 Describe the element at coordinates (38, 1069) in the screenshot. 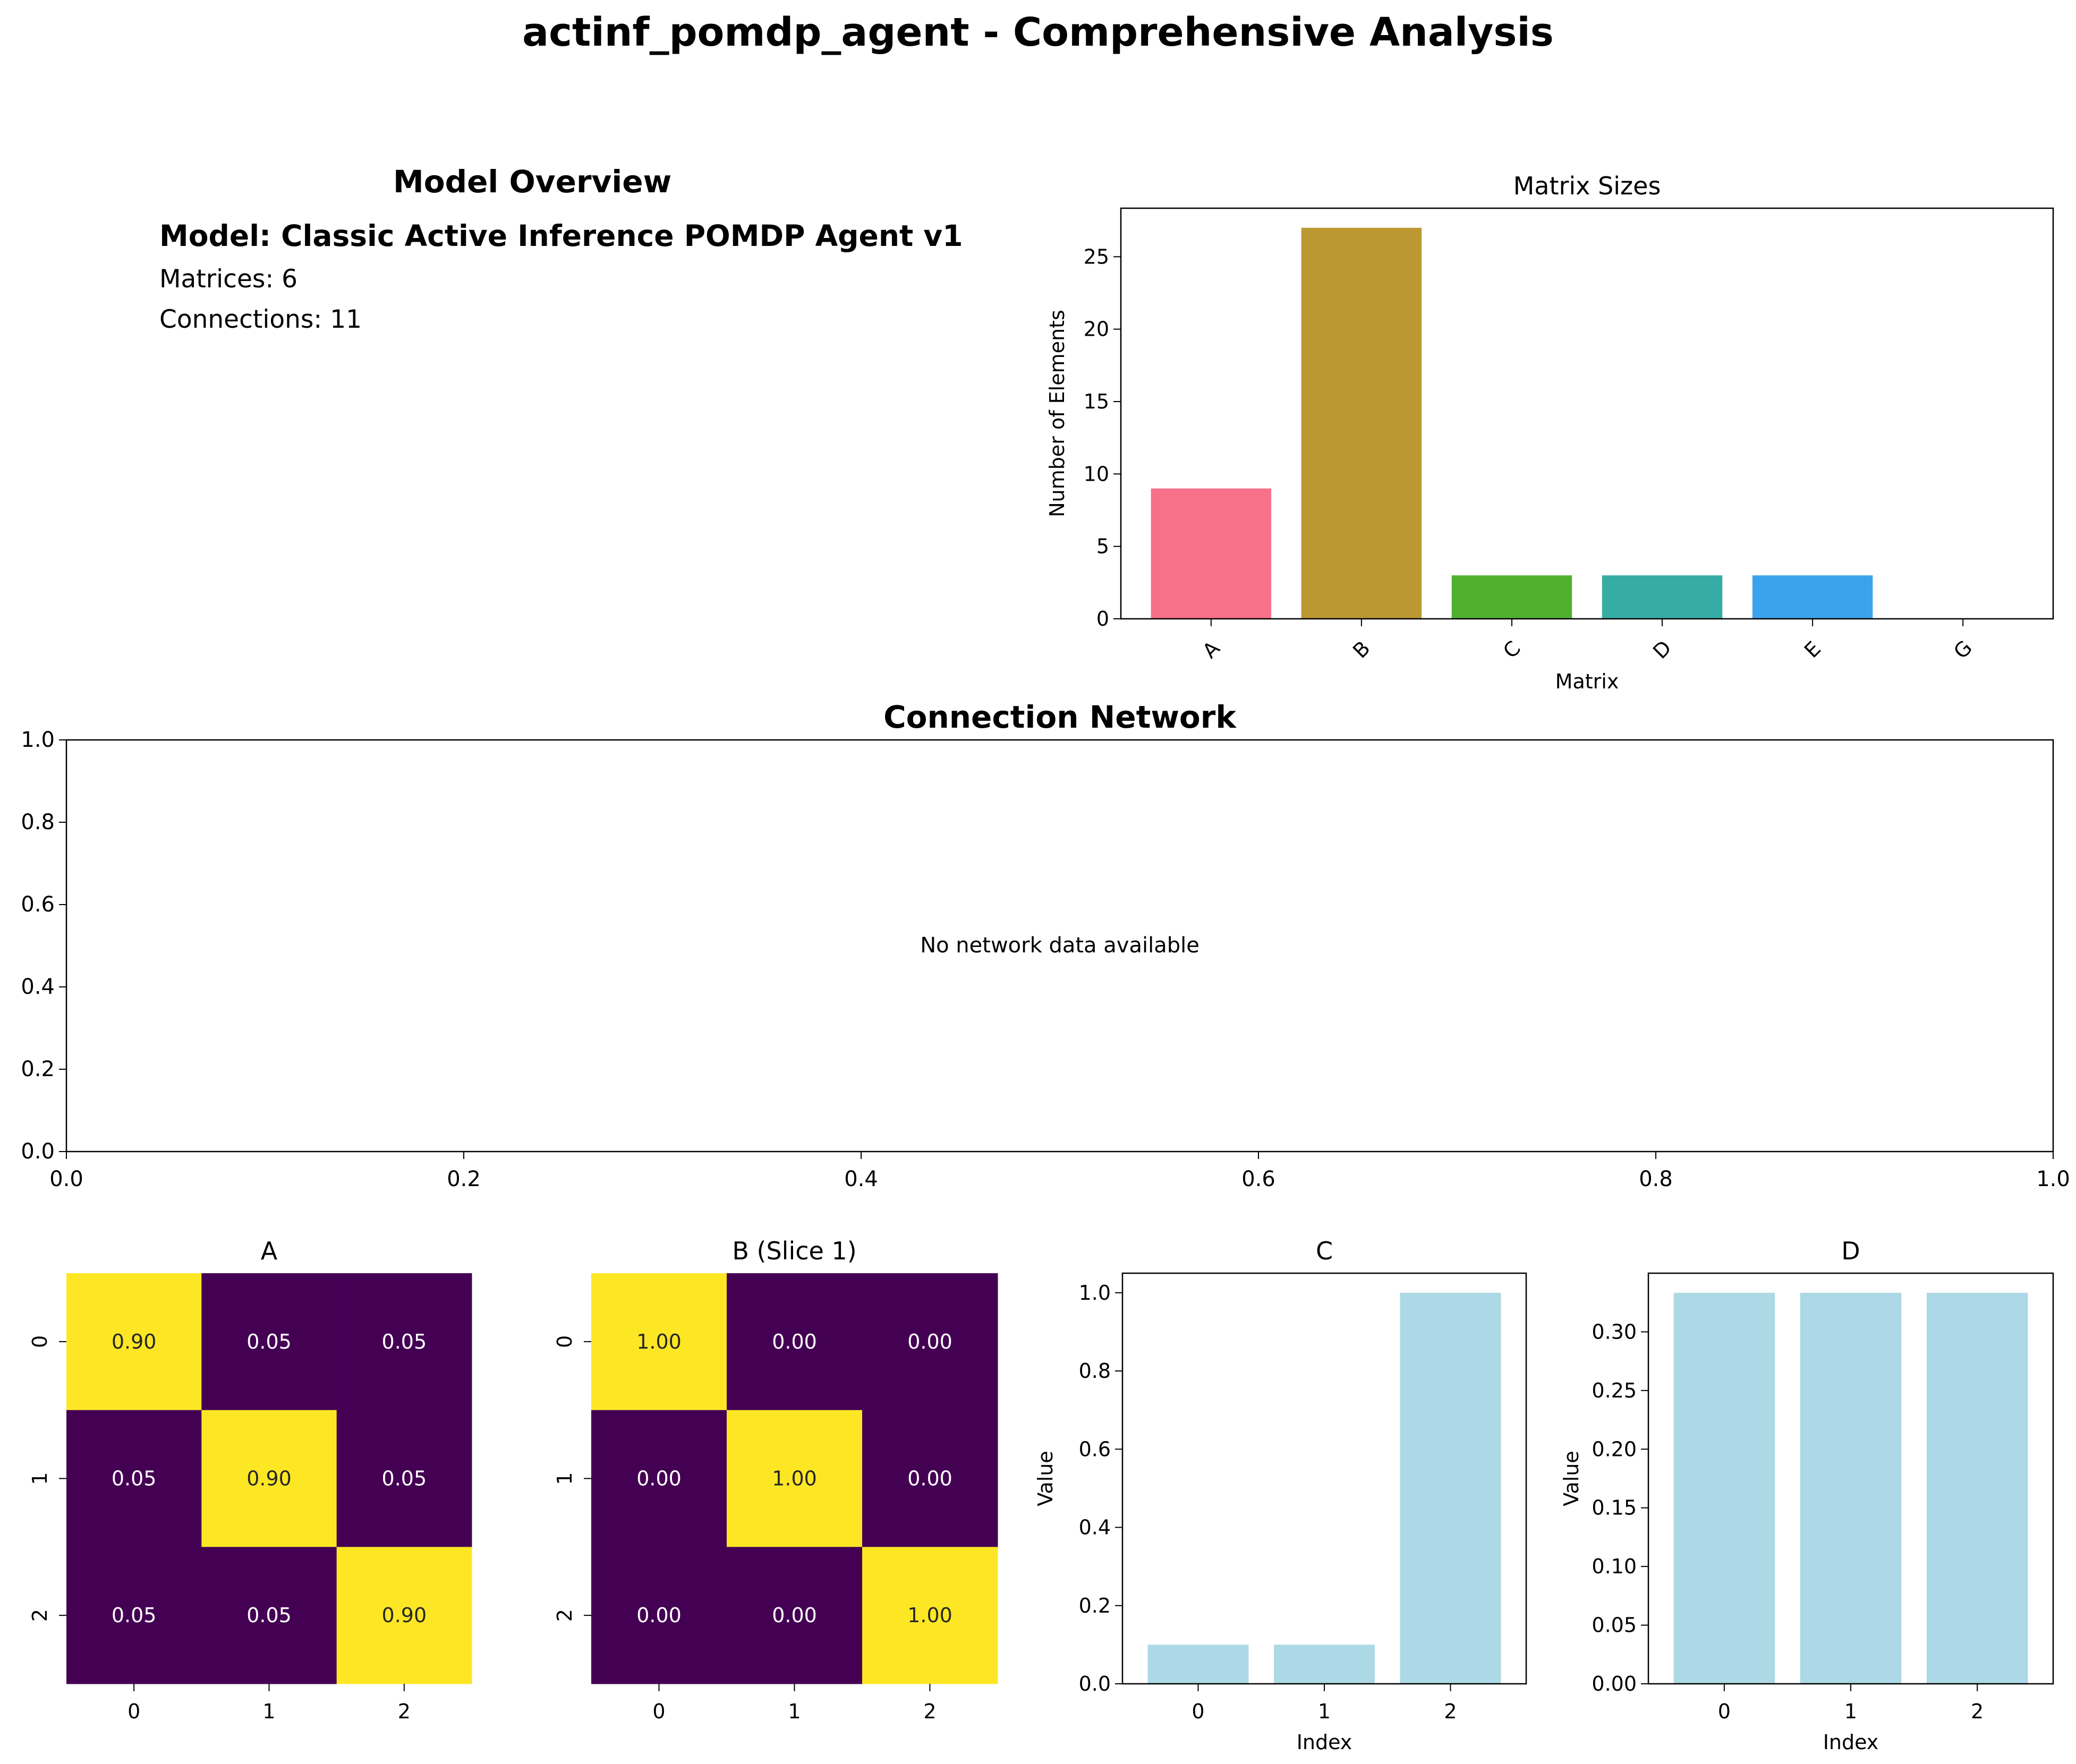

I see `network-ytick-1-label: 0.2` at that location.